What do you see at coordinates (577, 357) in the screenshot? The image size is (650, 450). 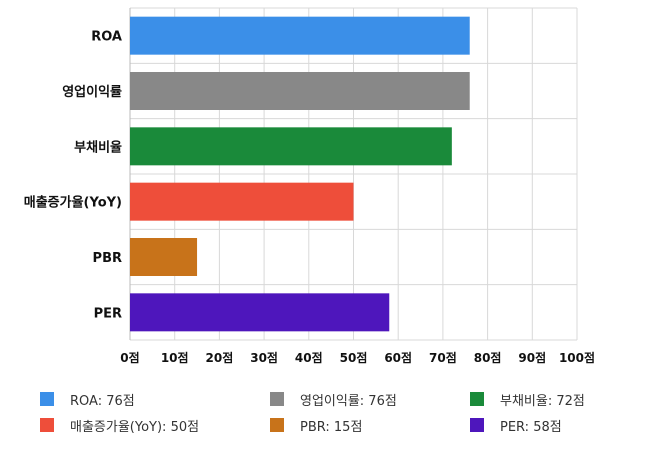 I see `x-tick-label: 100점` at bounding box center [577, 357].